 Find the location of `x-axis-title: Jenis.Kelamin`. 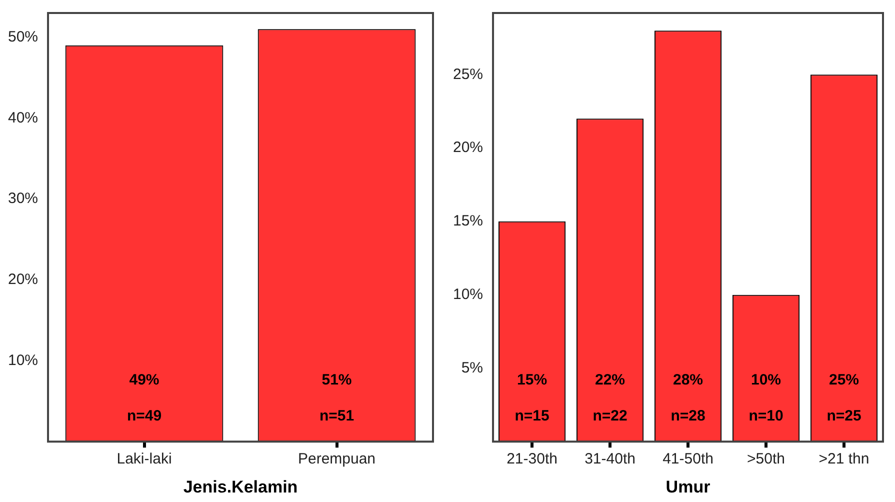

x-axis-title: Jenis.Kelamin is located at coordinates (240, 486).